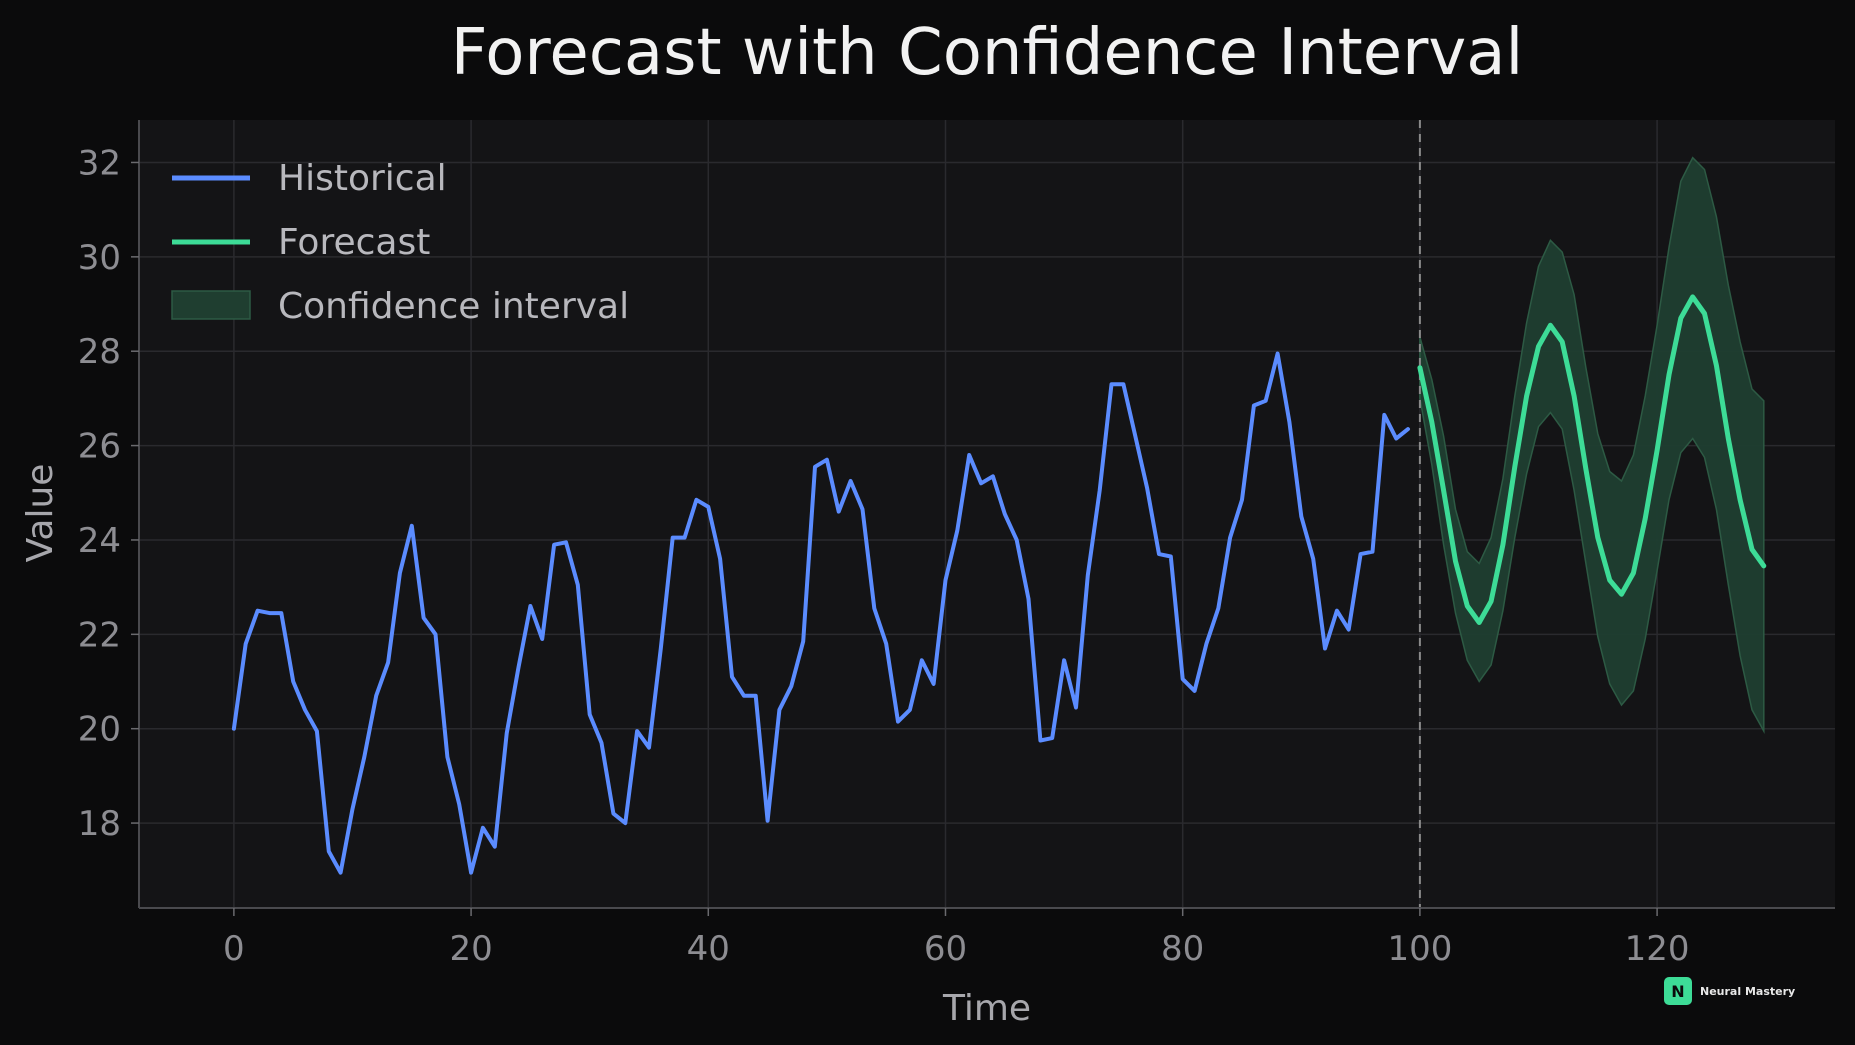  What do you see at coordinates (362, 178) in the screenshot?
I see `legend-label-historical: Historical` at bounding box center [362, 178].